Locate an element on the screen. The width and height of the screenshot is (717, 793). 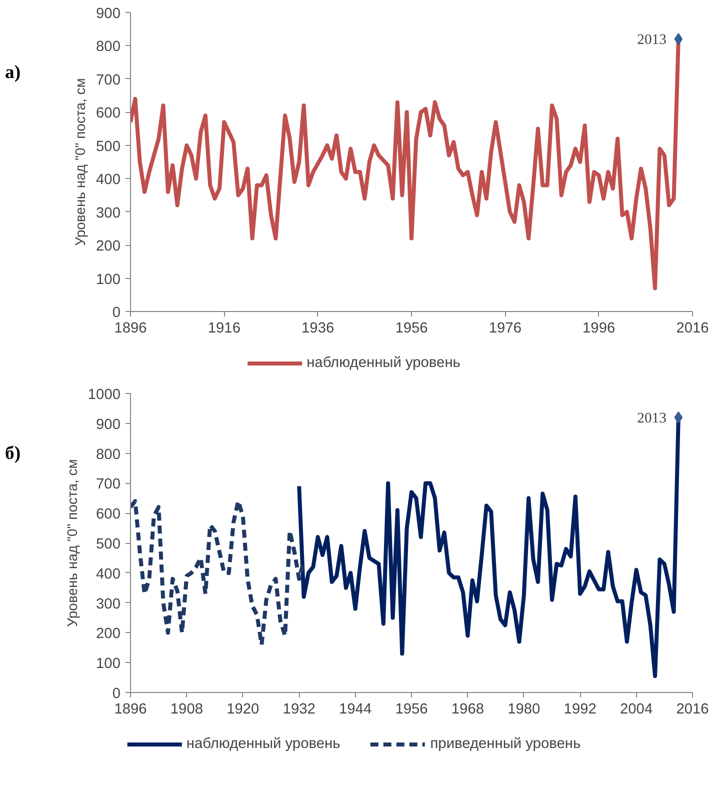
text: а) is located at coordinates (13, 73).